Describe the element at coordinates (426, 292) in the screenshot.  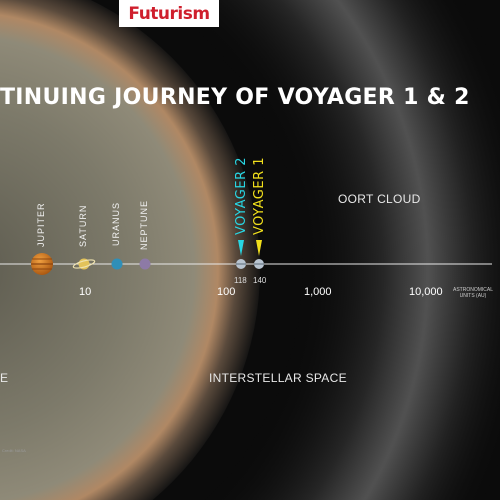
I see `axis-tick-10000: 10,000` at that location.